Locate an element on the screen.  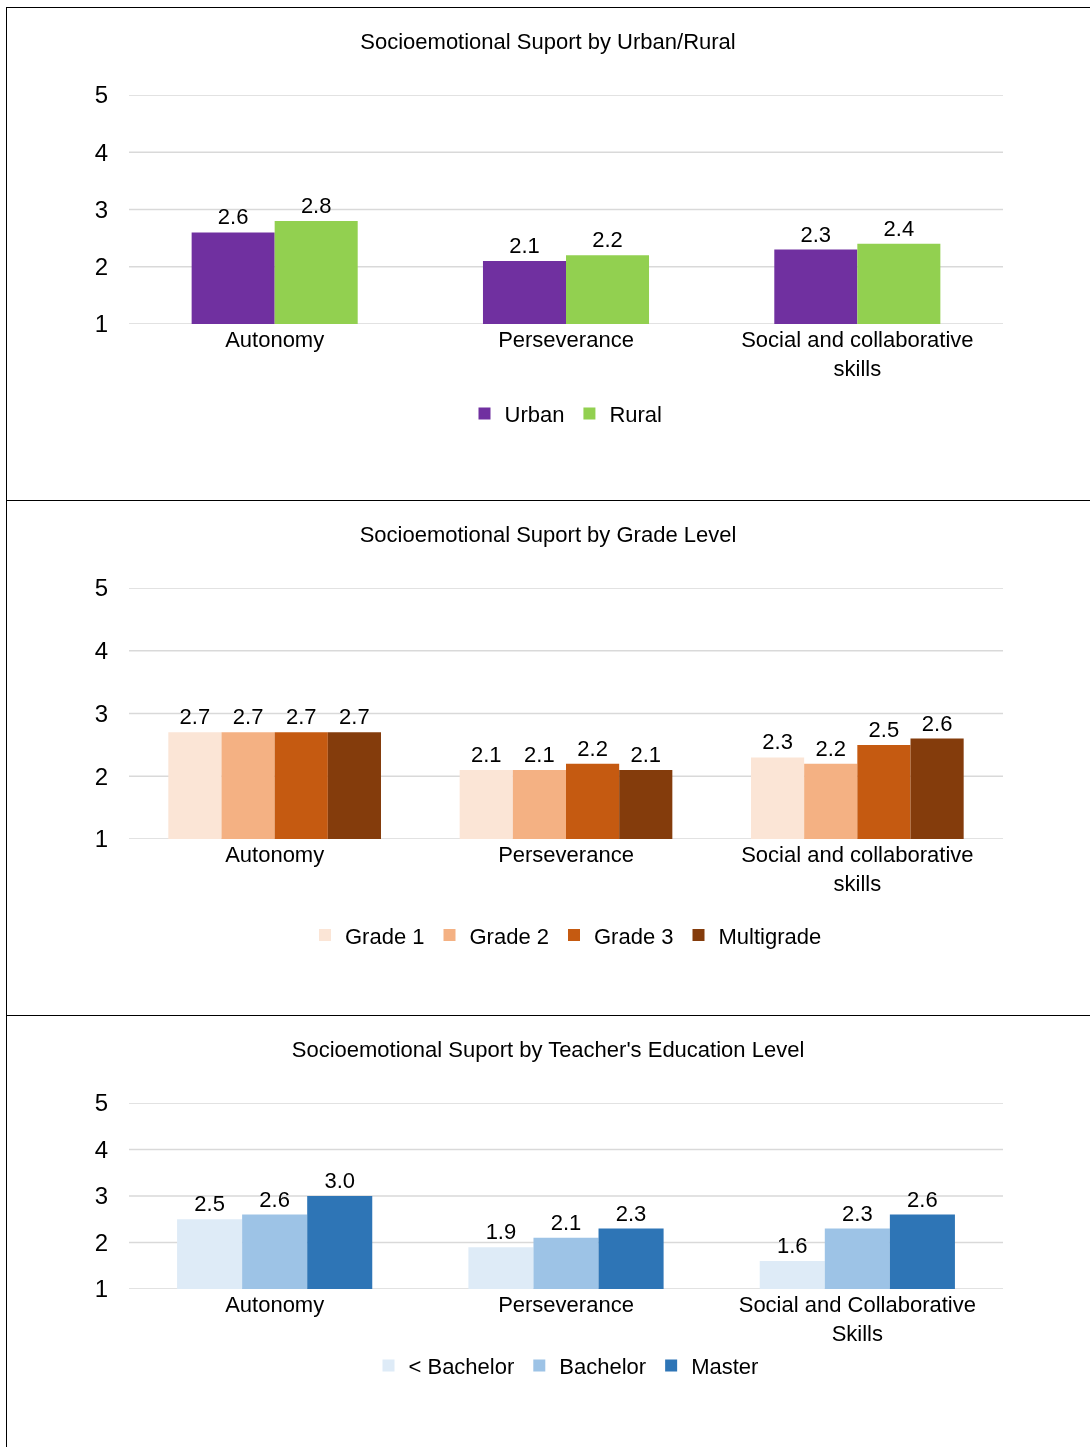
legend-label: Urban is located at coordinates (534, 415).